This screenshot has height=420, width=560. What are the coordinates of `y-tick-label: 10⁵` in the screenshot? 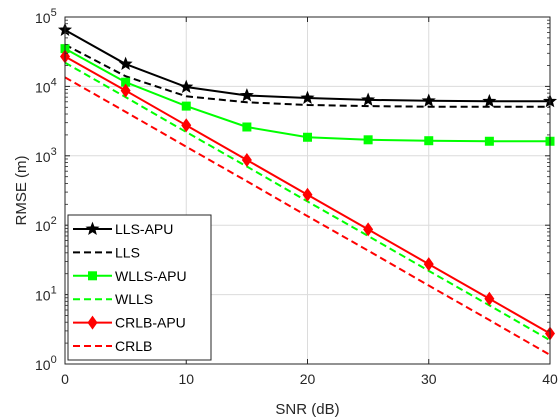 It's located at (46, 16).